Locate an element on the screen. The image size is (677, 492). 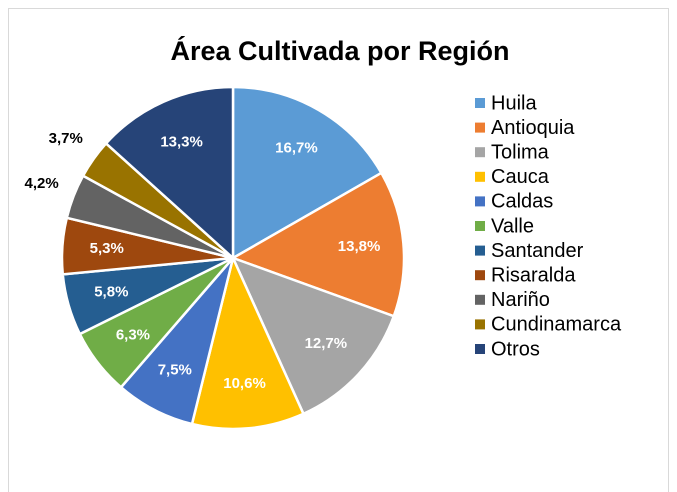
legend-label: Cauca is located at coordinates (520, 177).